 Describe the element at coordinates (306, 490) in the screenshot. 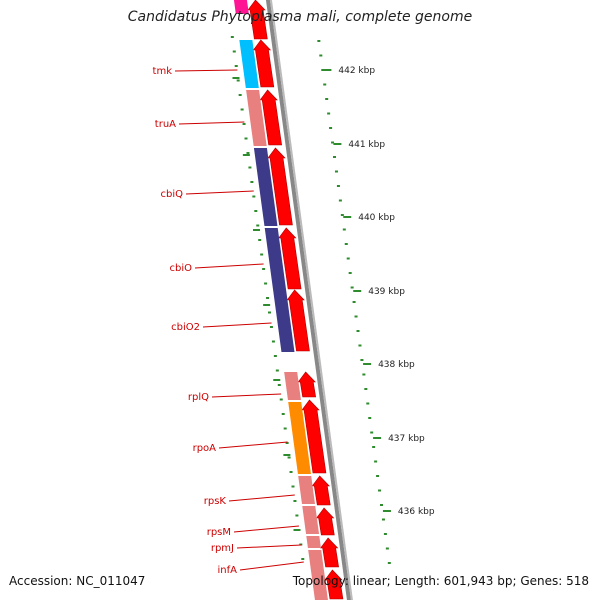

I see `feature-rpsK` at that location.